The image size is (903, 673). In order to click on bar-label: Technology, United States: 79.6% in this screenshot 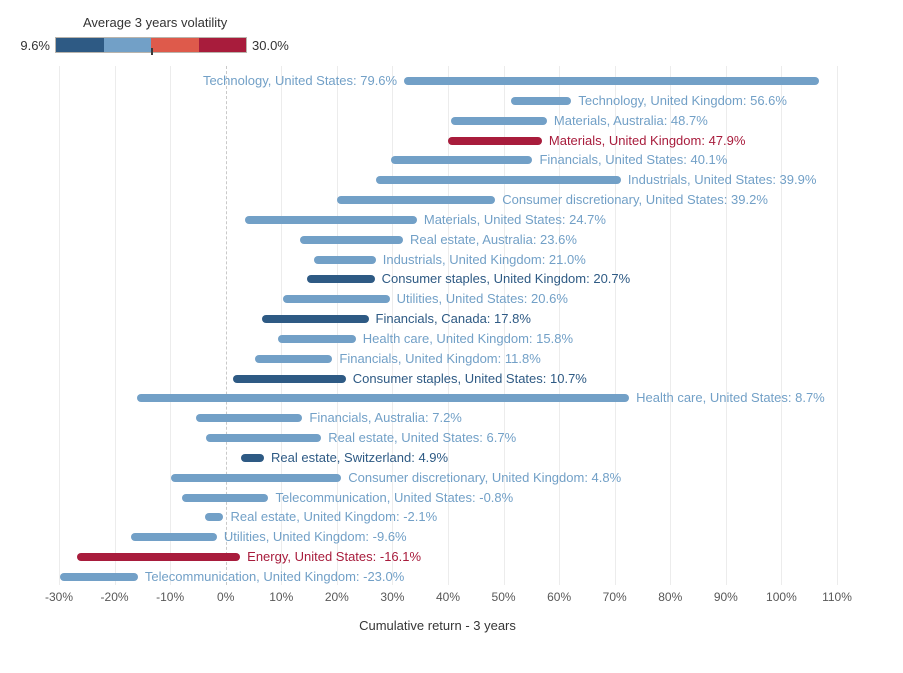, I will do `click(300, 80)`.